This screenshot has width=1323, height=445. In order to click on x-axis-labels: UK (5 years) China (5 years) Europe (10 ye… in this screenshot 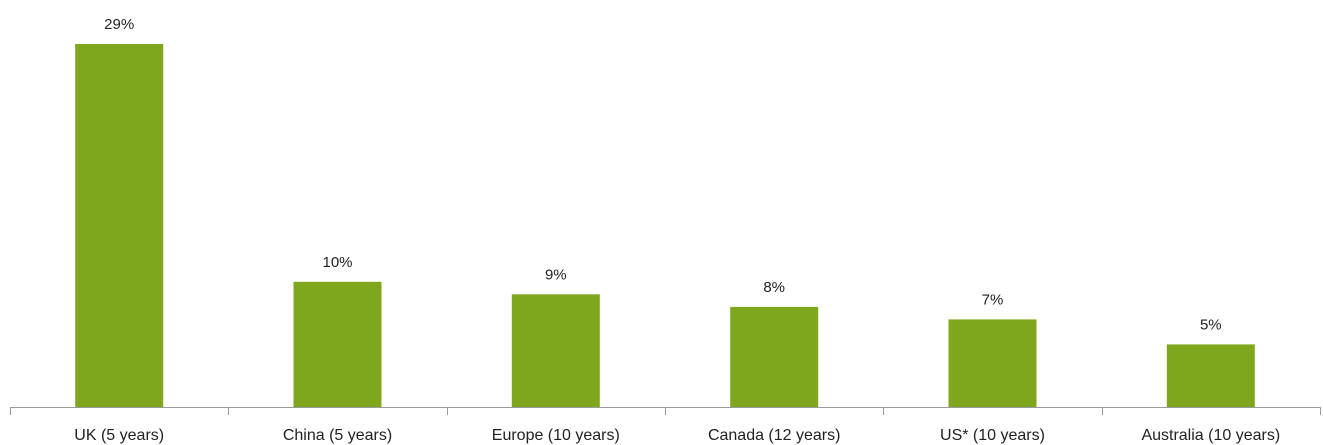, I will do `click(677, 435)`.